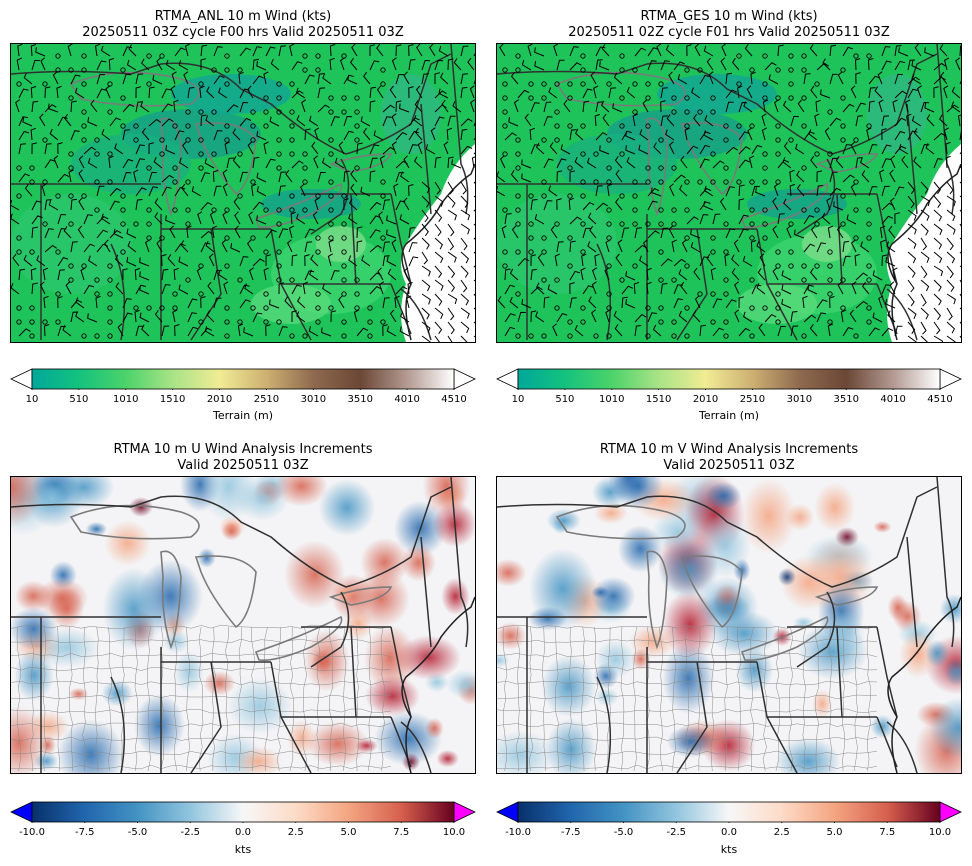  I want to click on colorbar-tick-label: 3510, so click(846, 399).